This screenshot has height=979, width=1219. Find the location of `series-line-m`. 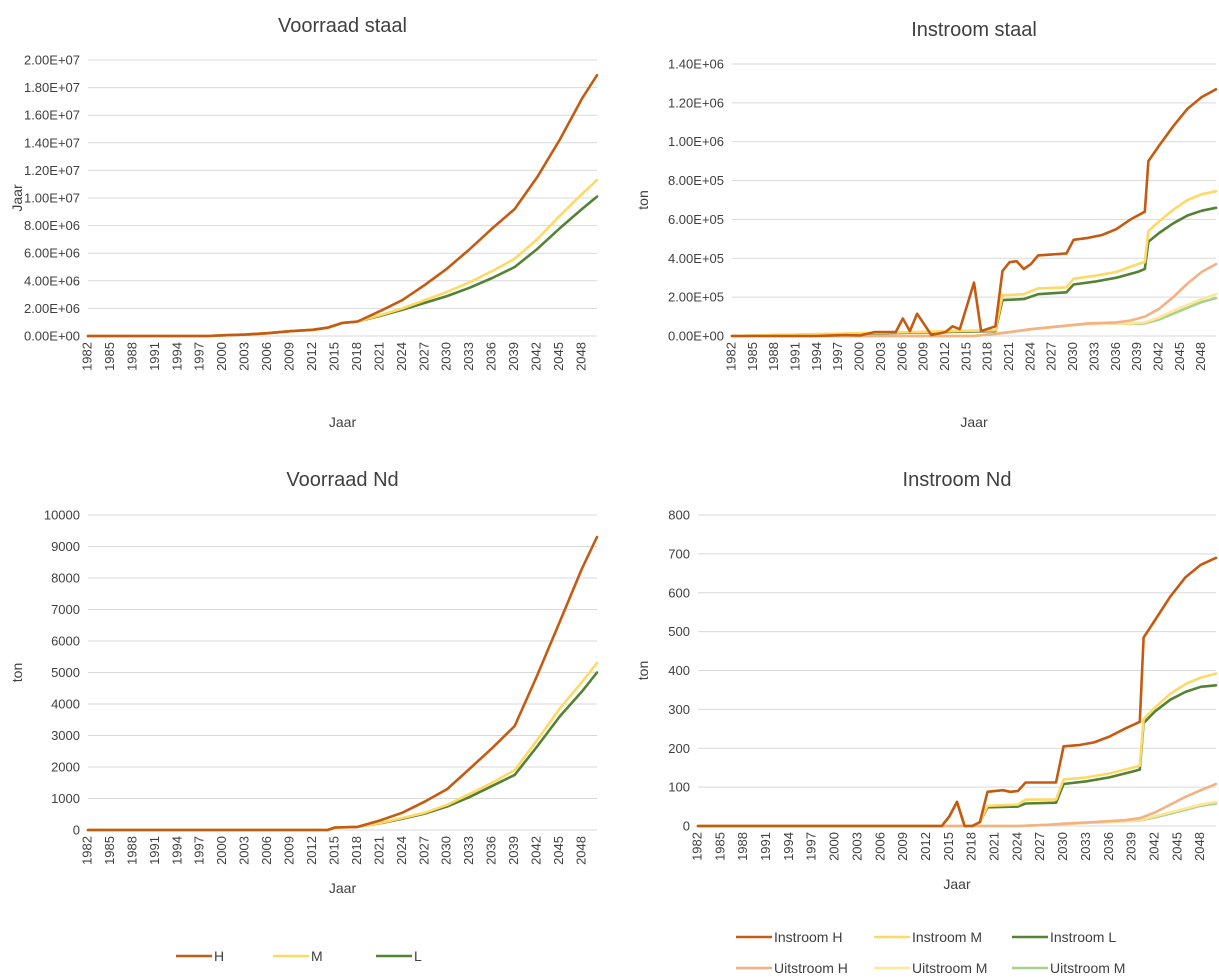

series-line-m is located at coordinates (342, 746).